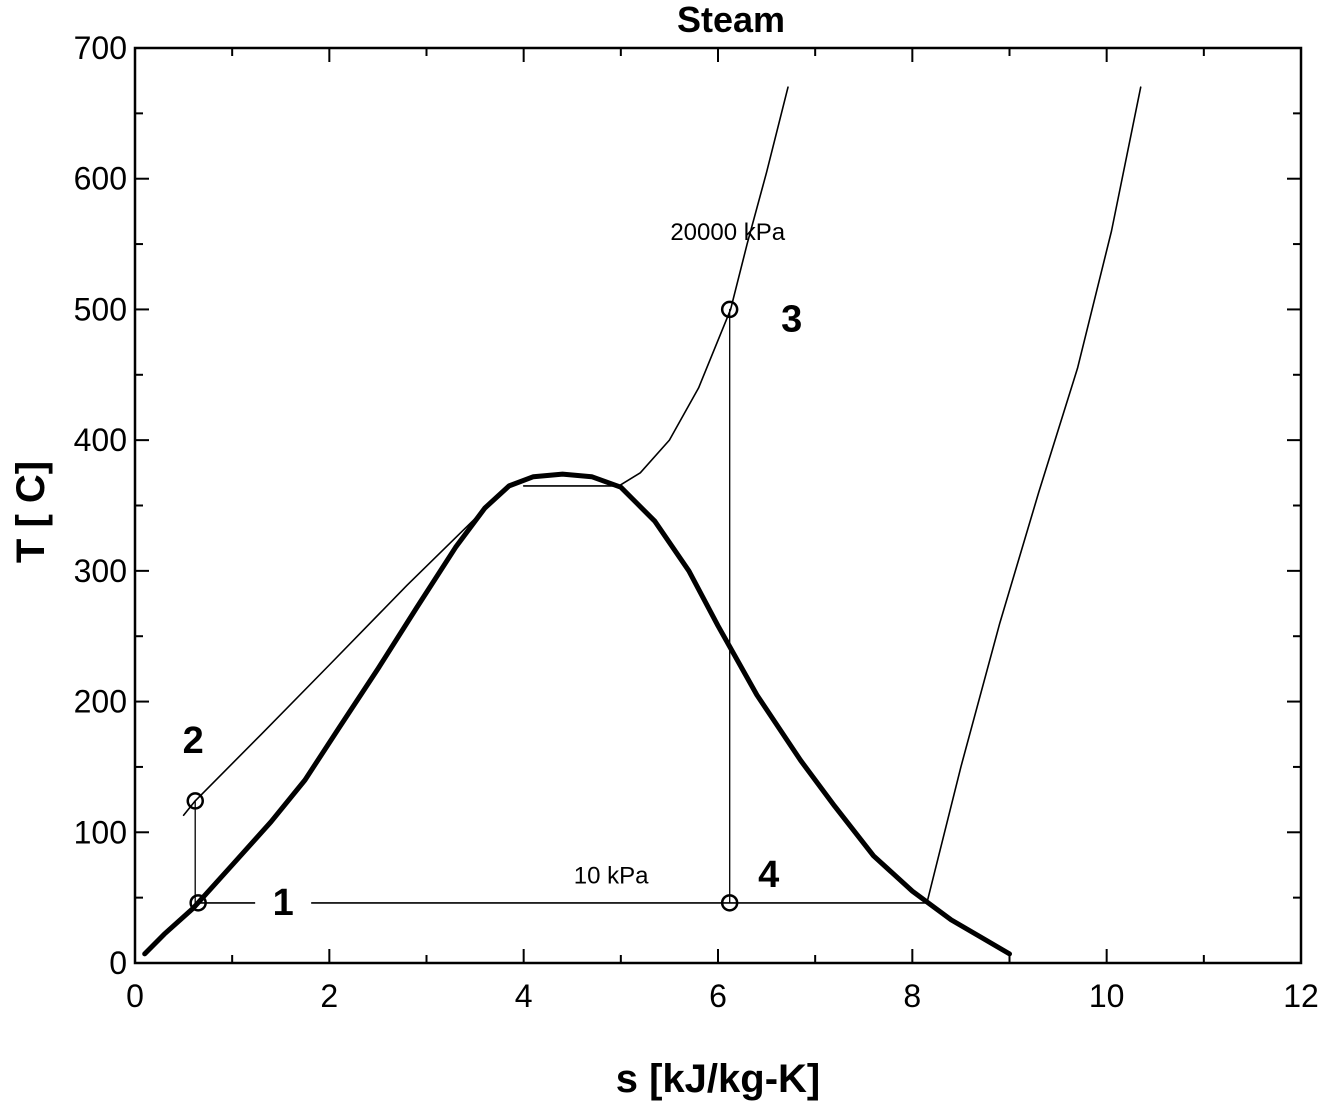  I want to click on isobar-annotation: 20000 kPa, so click(727, 232).